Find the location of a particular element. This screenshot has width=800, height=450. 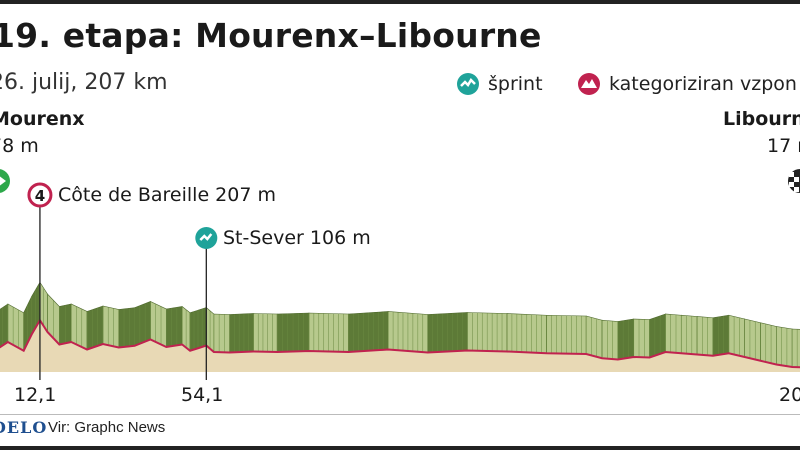

climb-category-icon is located at coordinates (40, 195).